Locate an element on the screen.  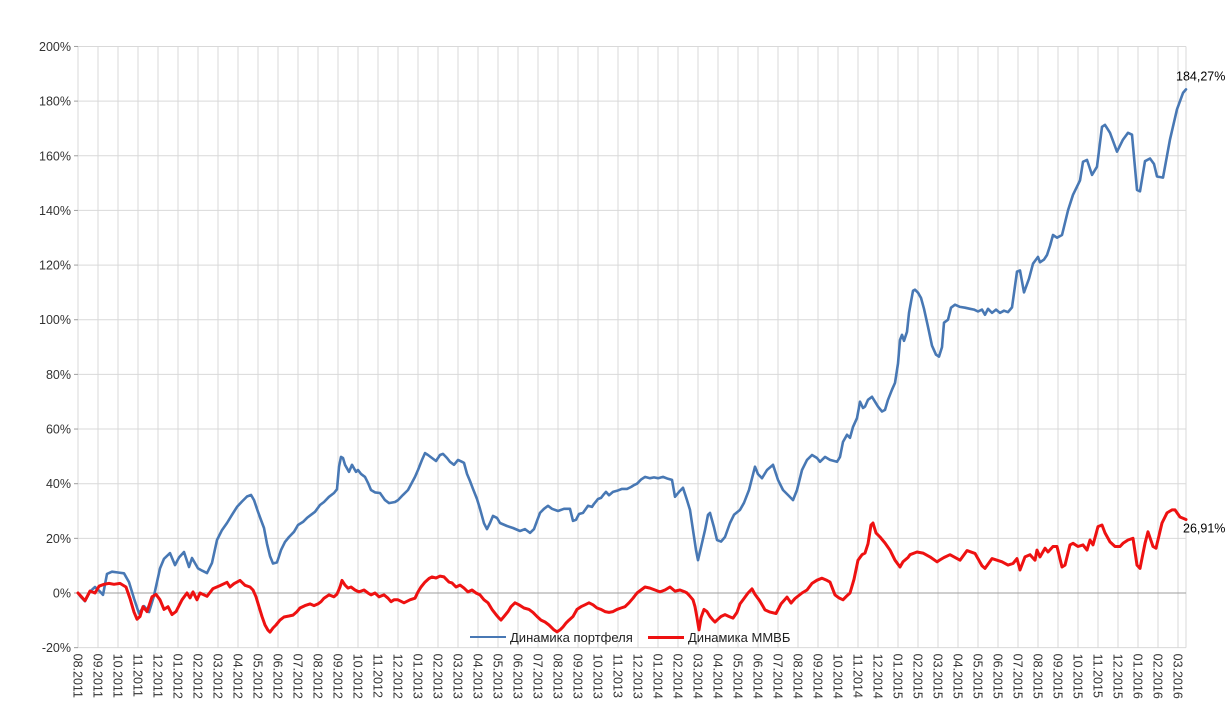
svg-text: 02.2014 is located at coordinates (678, 676).